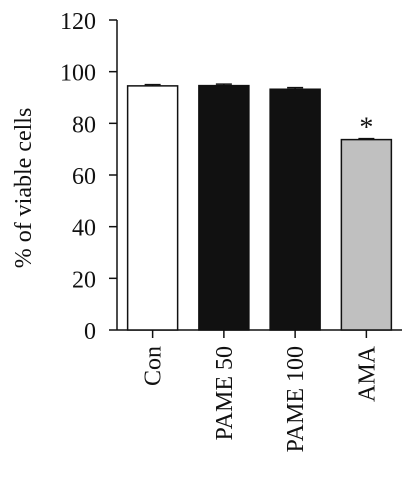  What do you see at coordinates (90, 332) in the screenshot?
I see `y-tick-label-0: 0` at bounding box center [90, 332].